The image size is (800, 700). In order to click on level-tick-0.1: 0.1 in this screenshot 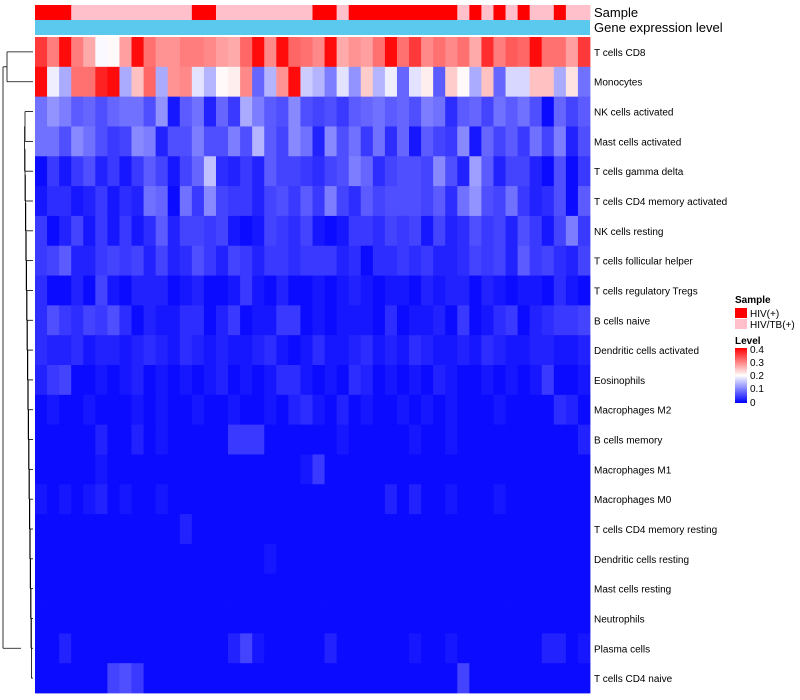, I will do `click(757, 389)`.